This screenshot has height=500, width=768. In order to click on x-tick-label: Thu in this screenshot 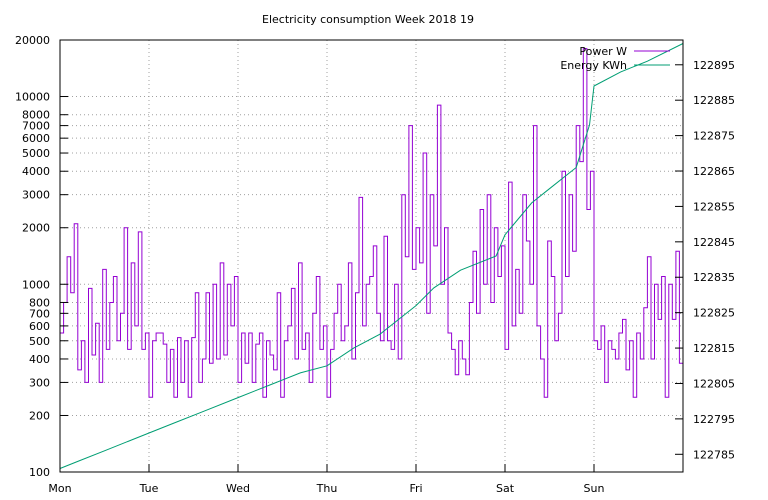, I will do `click(327, 488)`.